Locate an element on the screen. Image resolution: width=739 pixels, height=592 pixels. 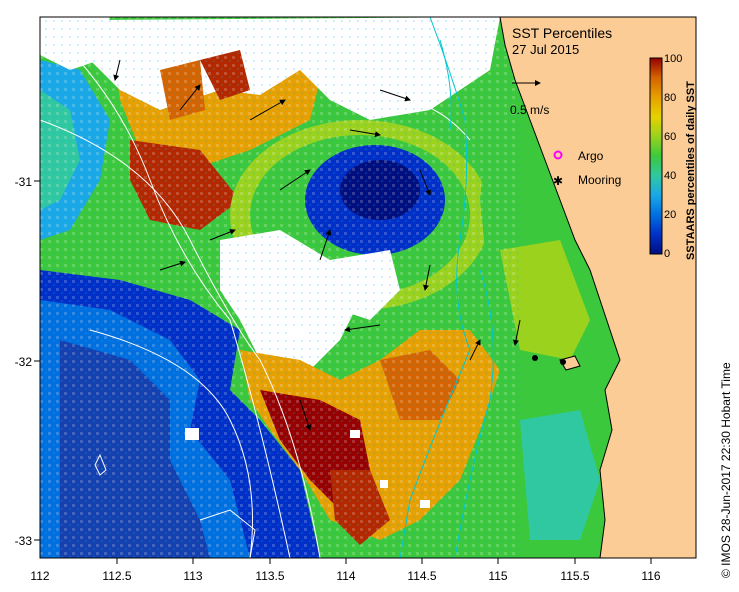
argo-ring-icon is located at coordinates (558, 155).